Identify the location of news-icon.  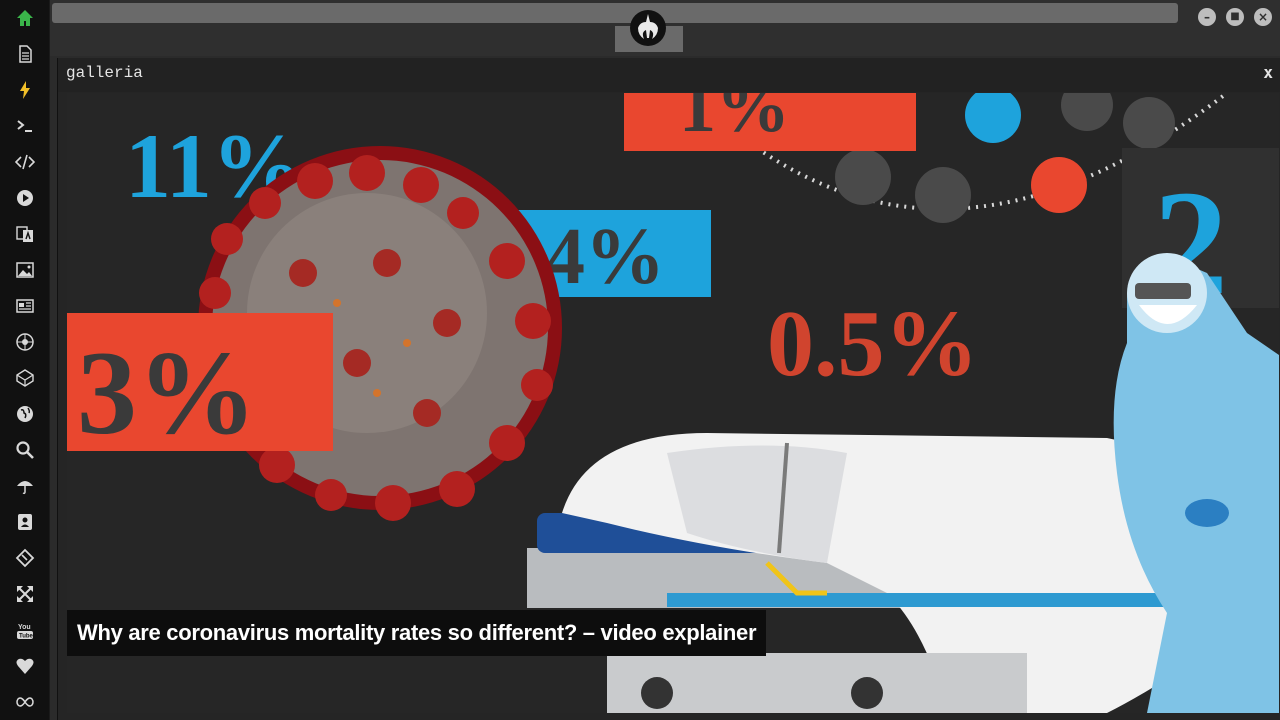
(25, 306).